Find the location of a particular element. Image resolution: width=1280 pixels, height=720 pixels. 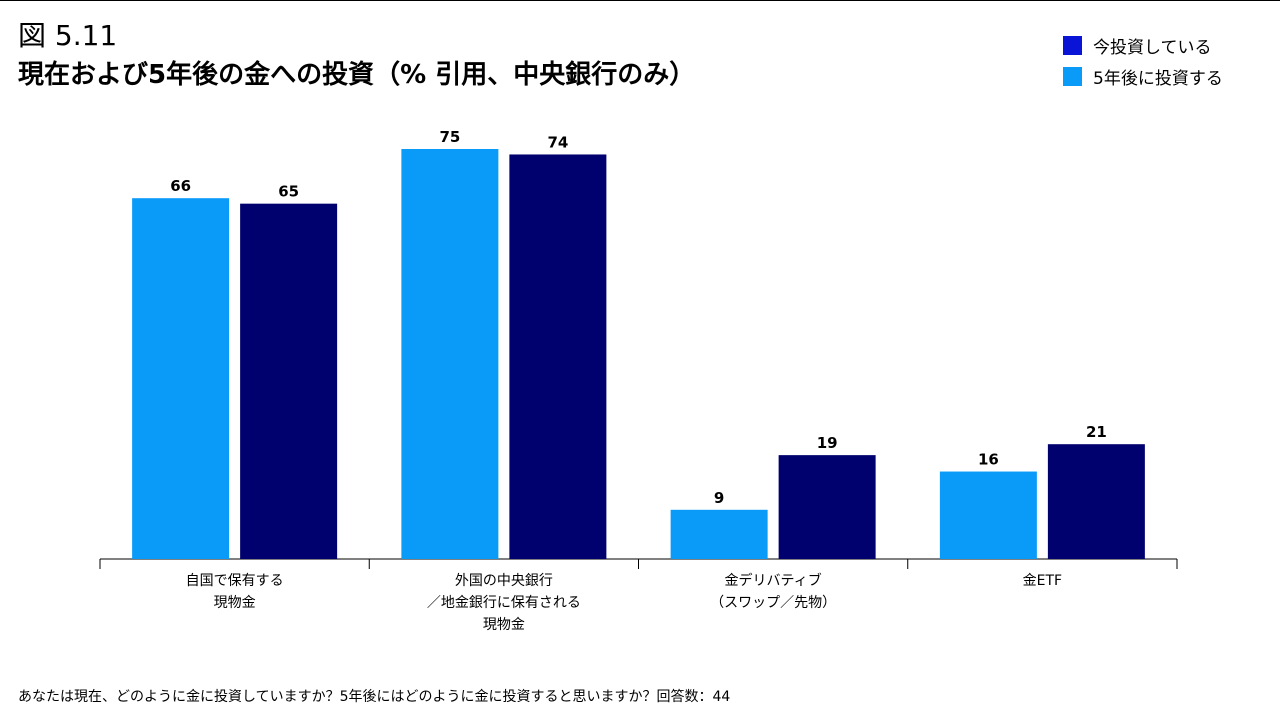

category-label: ／地金銀行に保有される is located at coordinates (504, 603).